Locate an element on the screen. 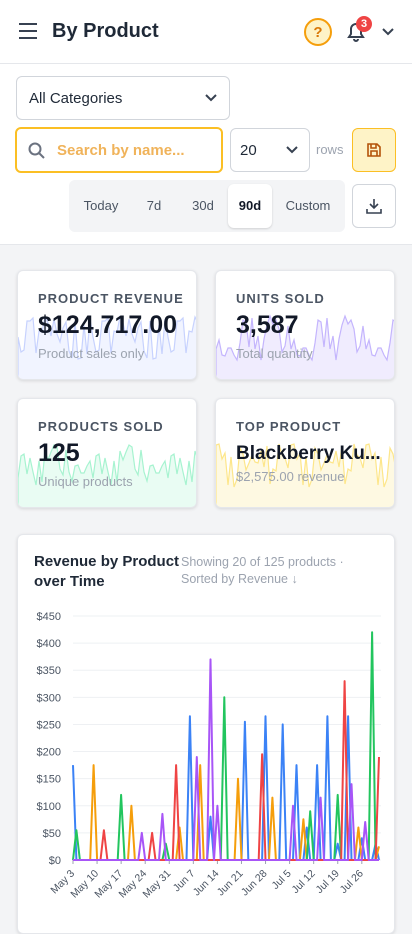 The height and width of the screenshot is (934, 412). page-title: By Product is located at coordinates (105, 31).